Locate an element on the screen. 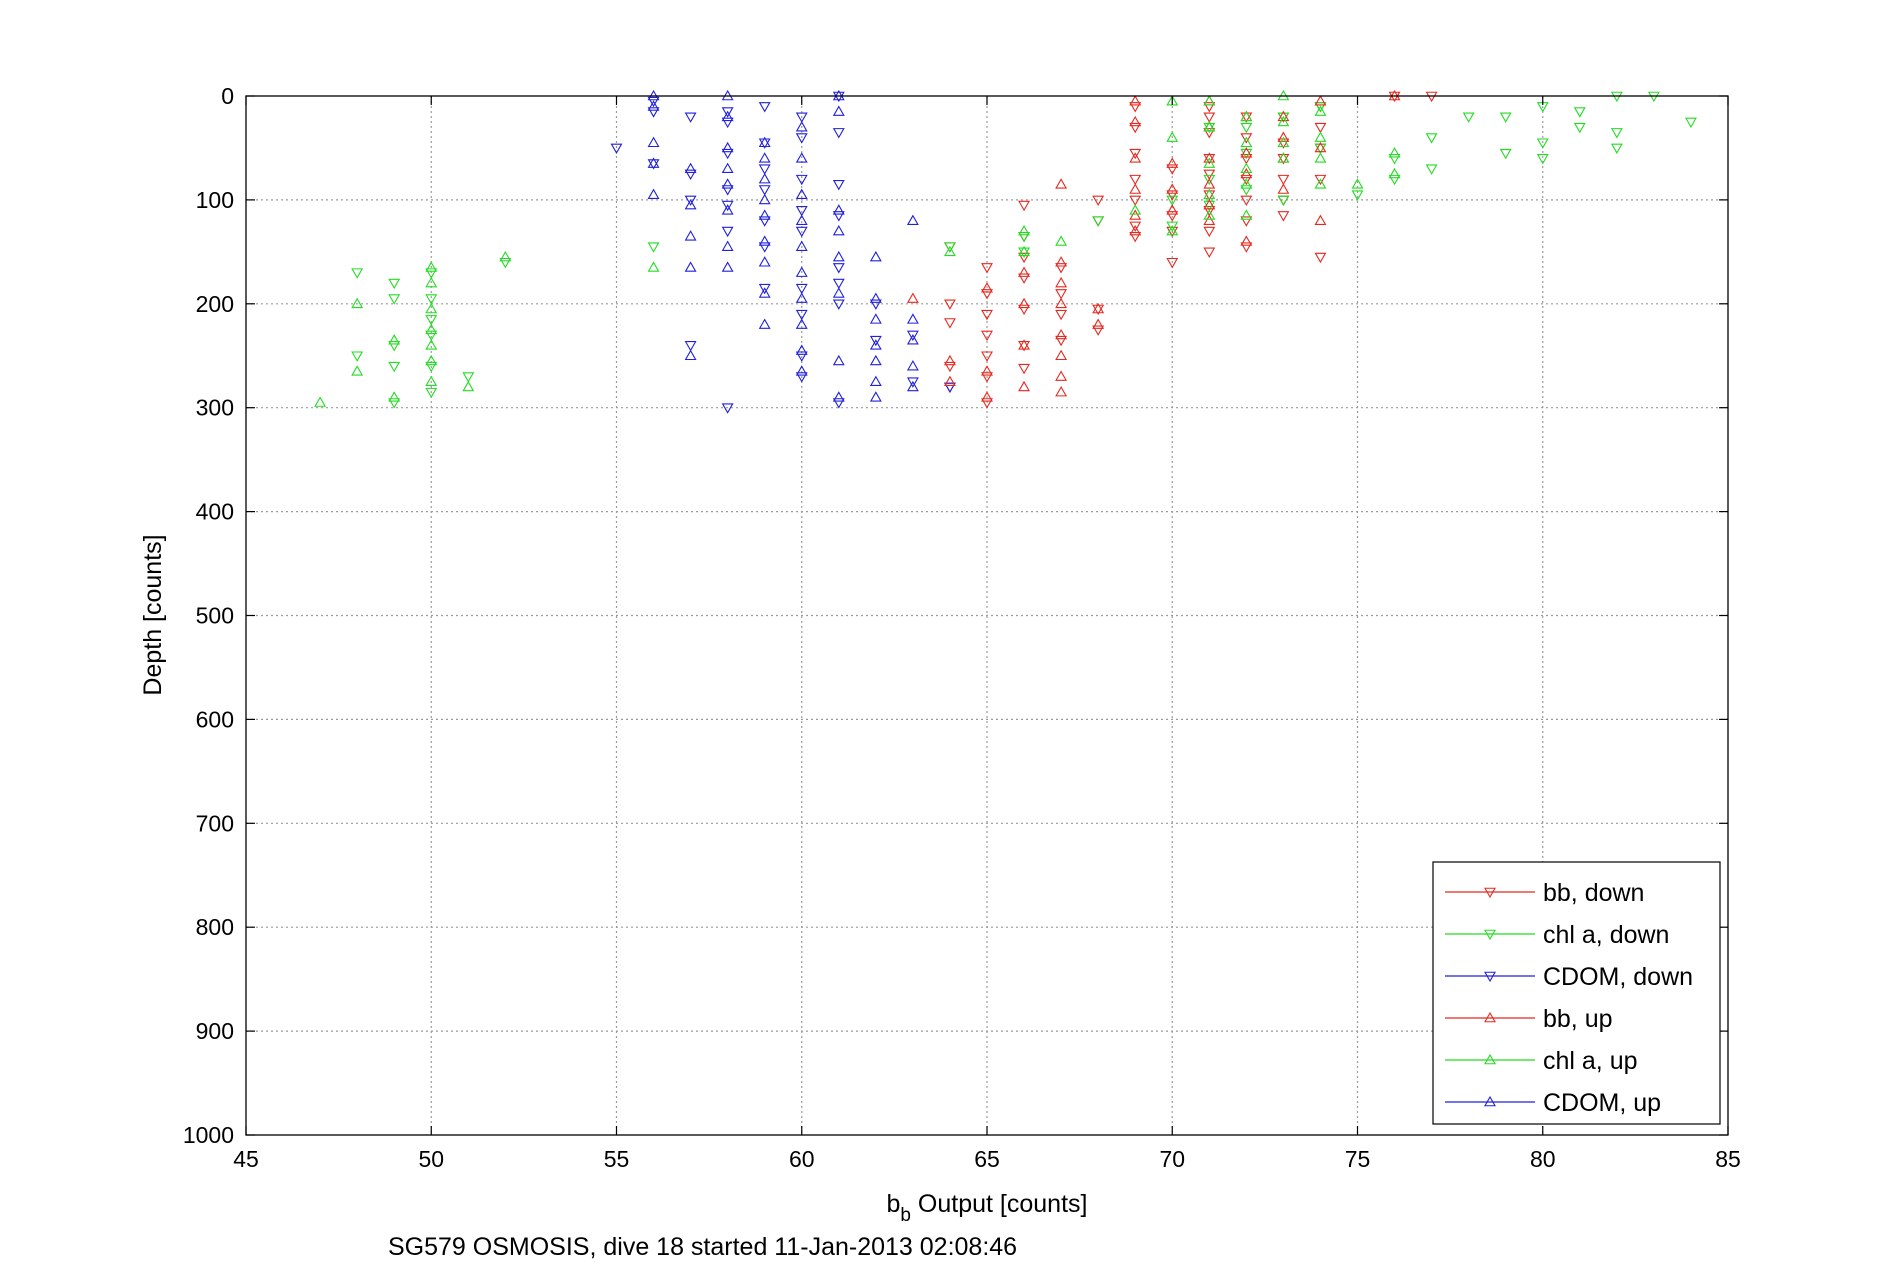  x-axis-label: bb Output [counts] is located at coordinates (987, 1208).